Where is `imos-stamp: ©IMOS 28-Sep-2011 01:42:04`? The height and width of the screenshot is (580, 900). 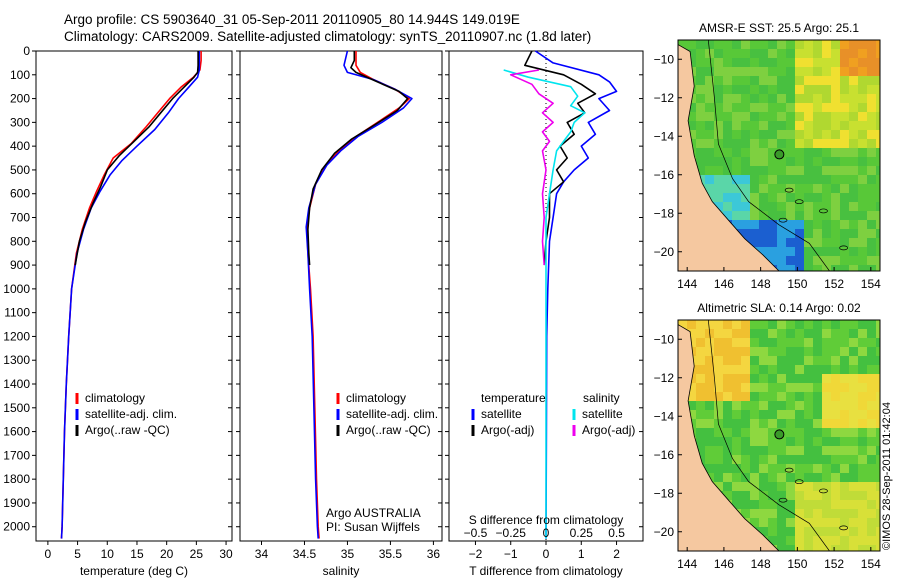 imos-stamp: ©IMOS 28-Sep-2011 01:42:04 is located at coordinates (887, 476).